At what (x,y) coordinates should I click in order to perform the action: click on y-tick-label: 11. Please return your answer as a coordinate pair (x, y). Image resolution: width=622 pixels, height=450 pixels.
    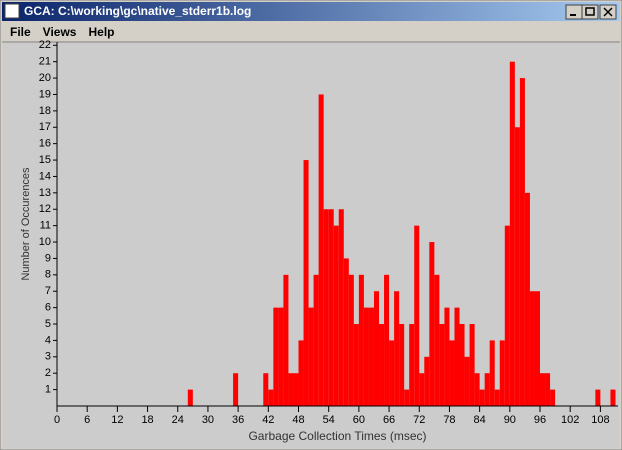
    Looking at the image, I should click on (45, 226).